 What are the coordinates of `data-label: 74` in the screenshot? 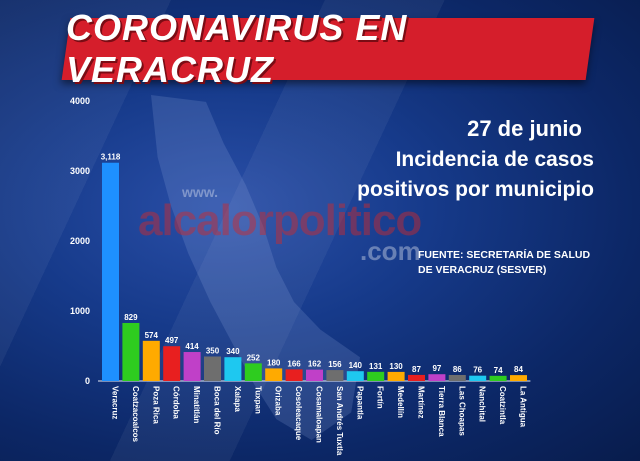 It's located at (498, 370).